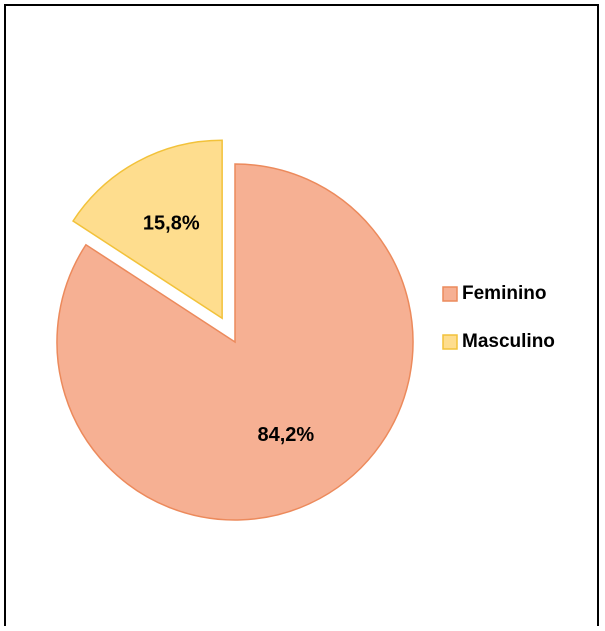  I want to click on pie-slice, so click(147, 229).